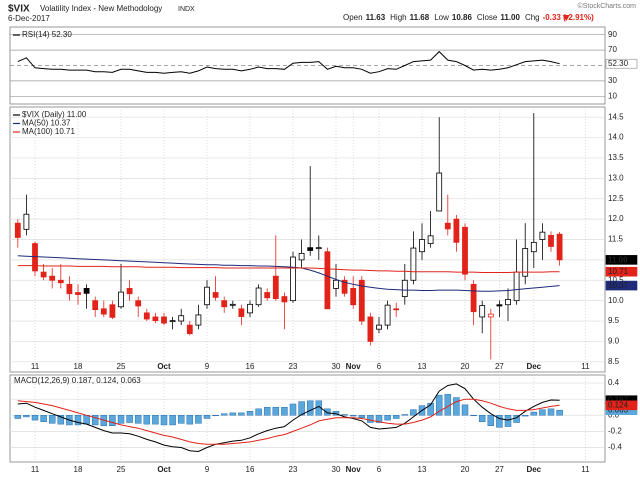 This screenshot has width=640, height=477. Describe the element at coordinates (48, 131) in the screenshot. I see `legend-entry: MA(100) 10.71` at that location.